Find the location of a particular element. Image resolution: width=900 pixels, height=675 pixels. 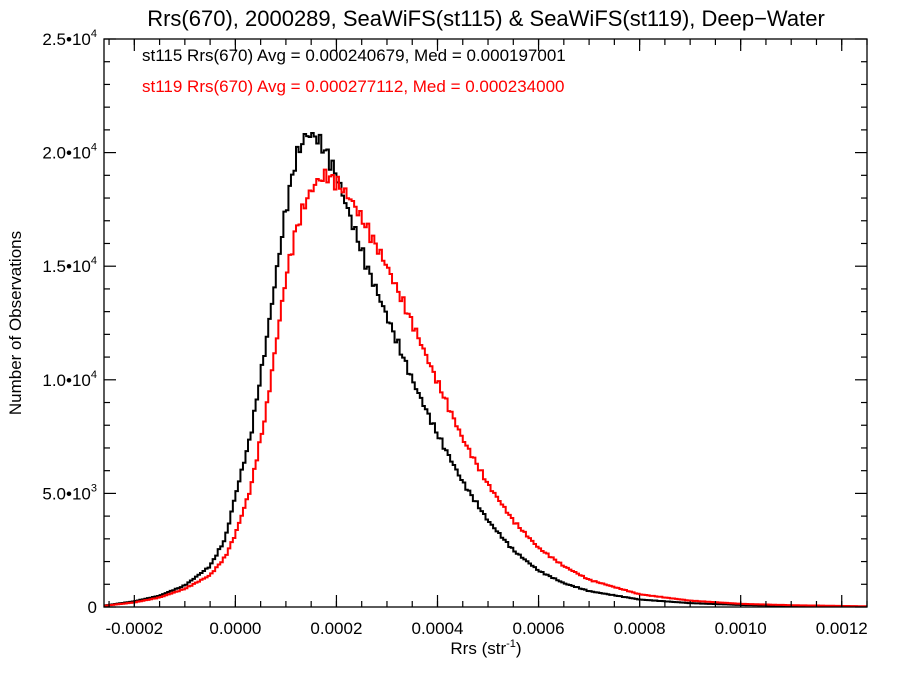

x-tick-label: -0.0002 is located at coordinates (134, 628).